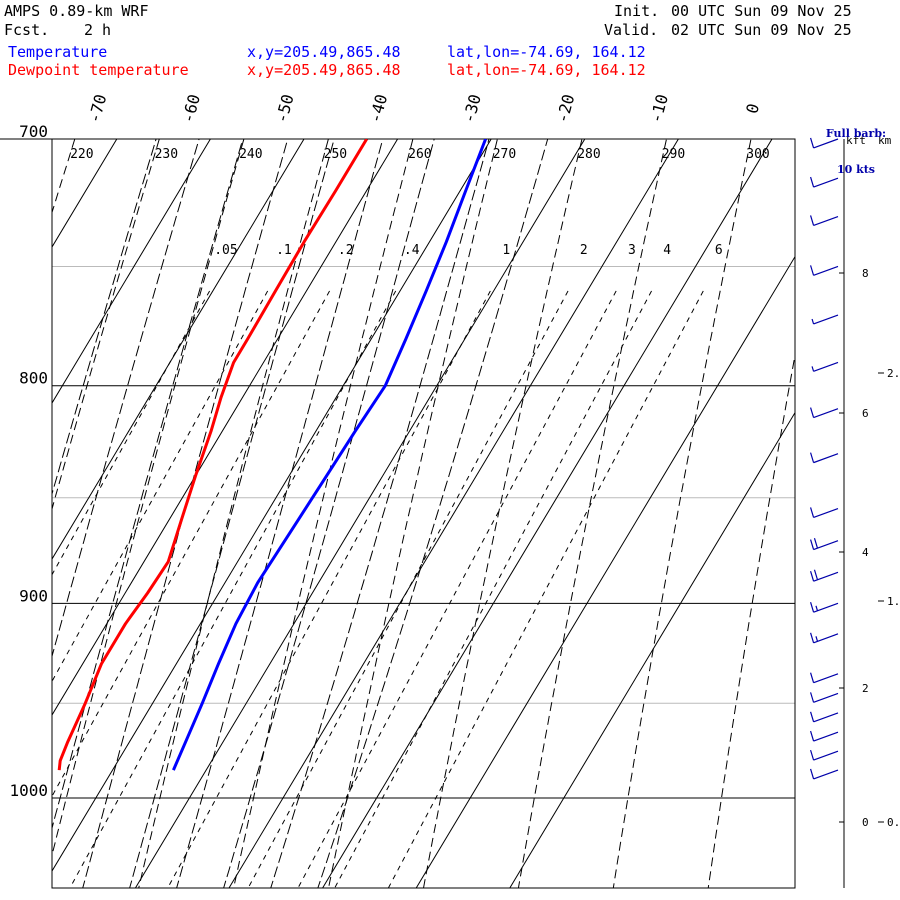 Image resolution: width=900 pixels, height=900 pixels. Describe the element at coordinates (588, 154) in the screenshot. I see `dry-adiabat-label: 280` at that location.